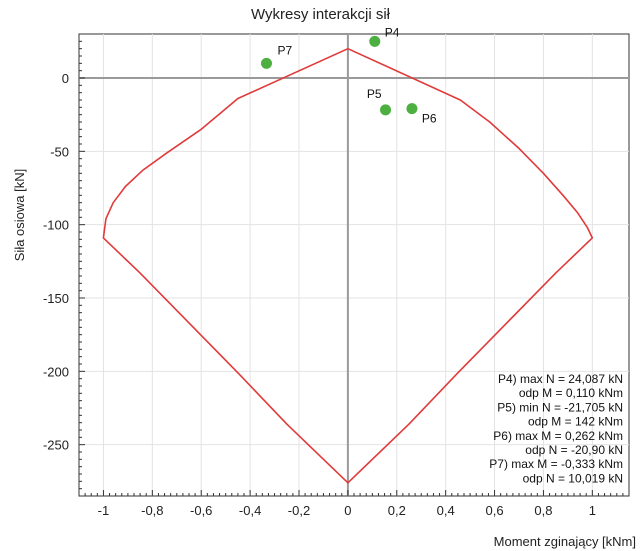  I want to click on x-tick-label: -1, so click(104, 510).